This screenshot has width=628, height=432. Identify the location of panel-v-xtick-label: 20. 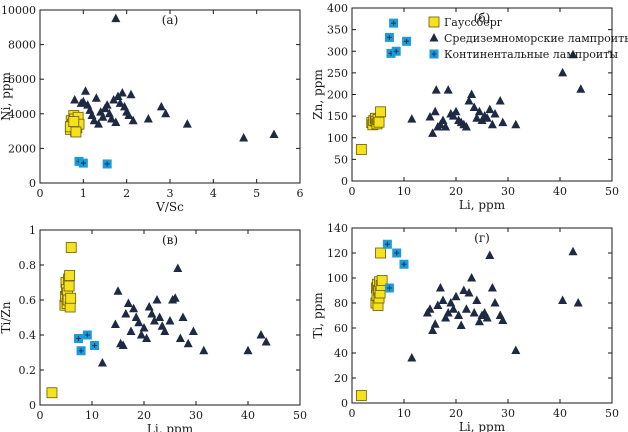
(144, 415).